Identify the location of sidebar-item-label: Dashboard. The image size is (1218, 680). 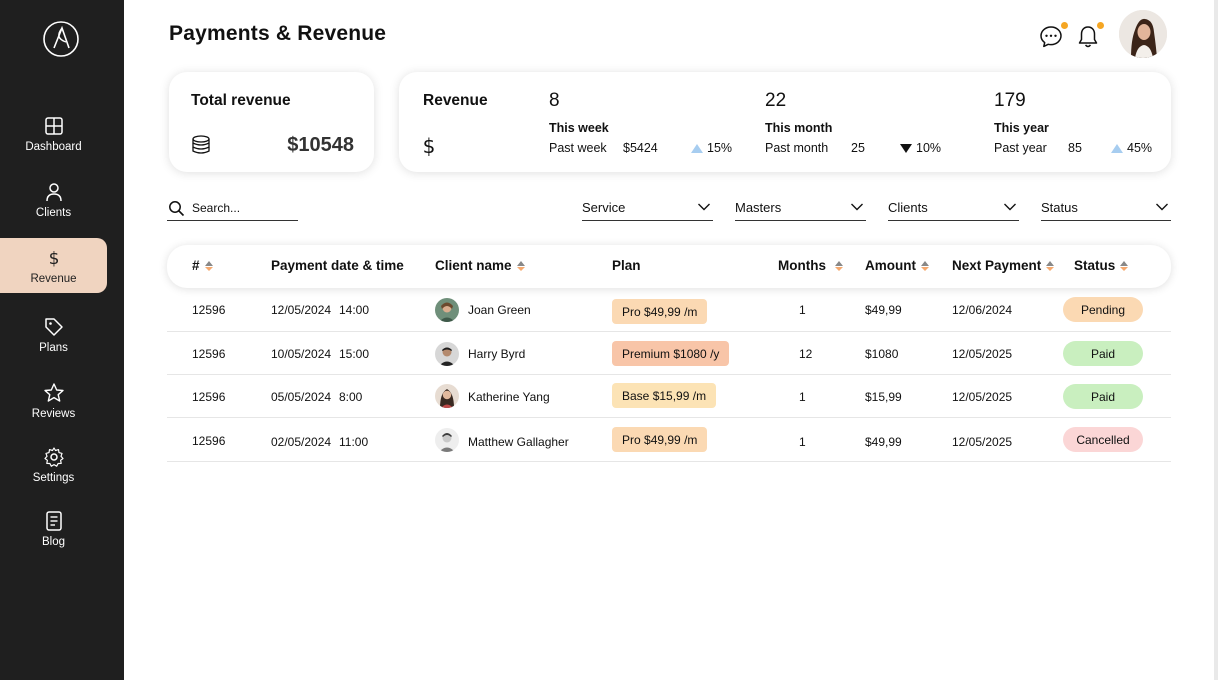
(53, 147).